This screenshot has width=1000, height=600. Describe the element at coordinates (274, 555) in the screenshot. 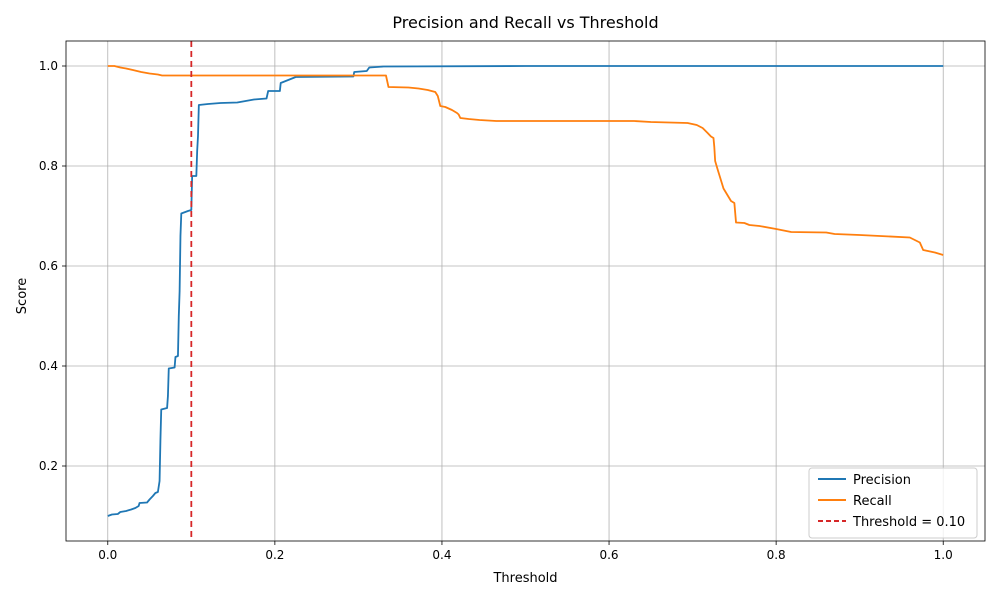

I see `x-tick-label-1: 0.2` at that location.